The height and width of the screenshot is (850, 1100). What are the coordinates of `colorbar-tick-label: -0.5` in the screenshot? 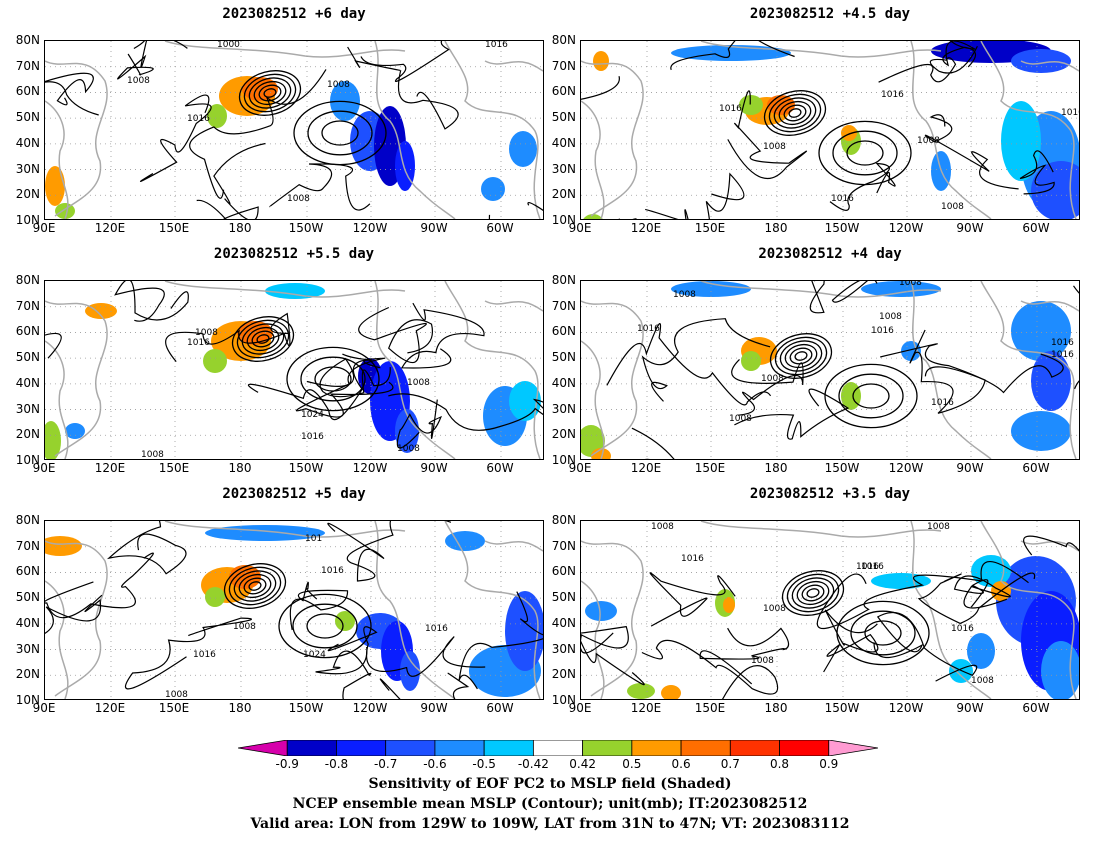 It's located at (484, 764).